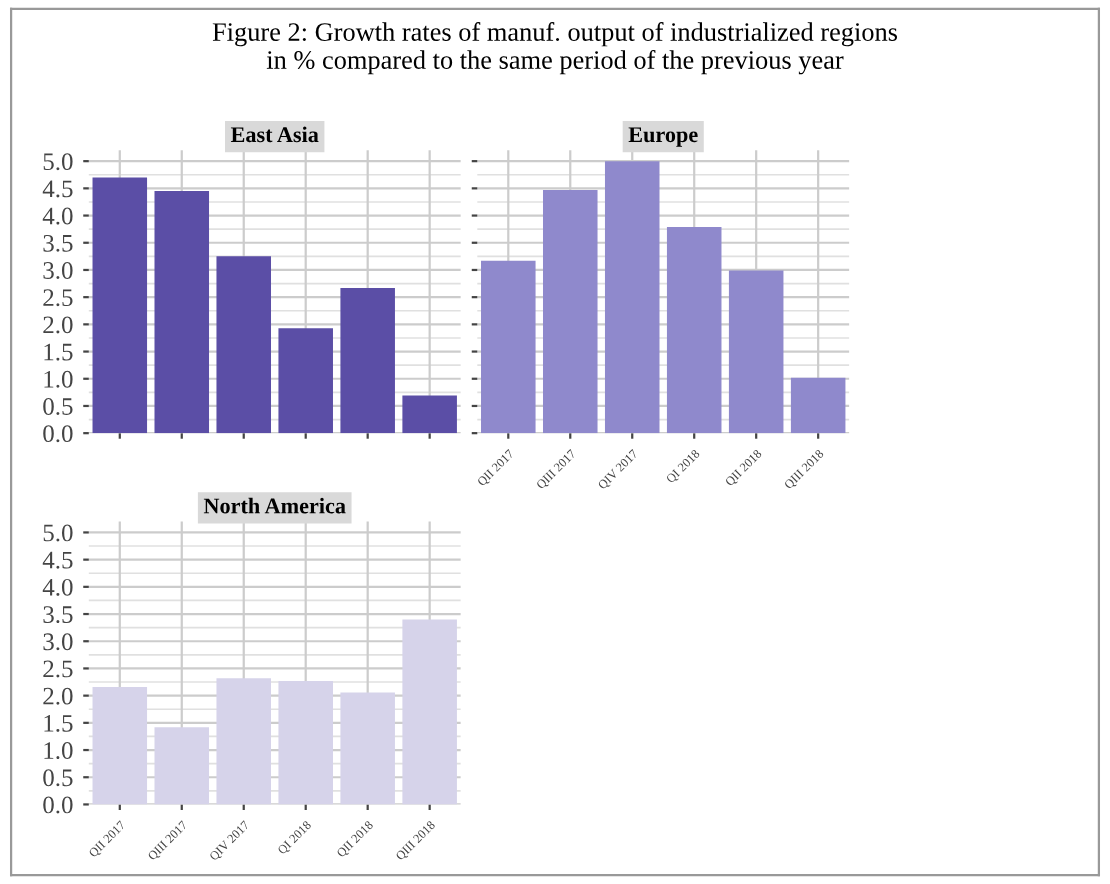 The width and height of the screenshot is (1110, 884). Describe the element at coordinates (274, 134) in the screenshot. I see `chart-title: East Asia` at that location.